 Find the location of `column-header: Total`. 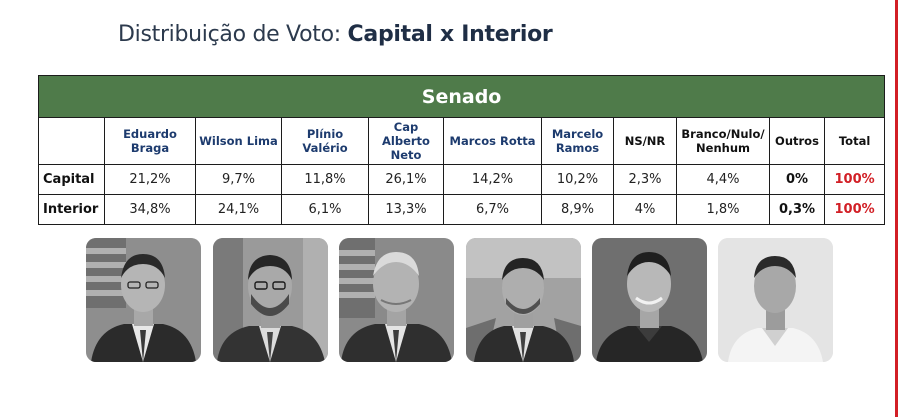

column-header: Total is located at coordinates (854, 141).